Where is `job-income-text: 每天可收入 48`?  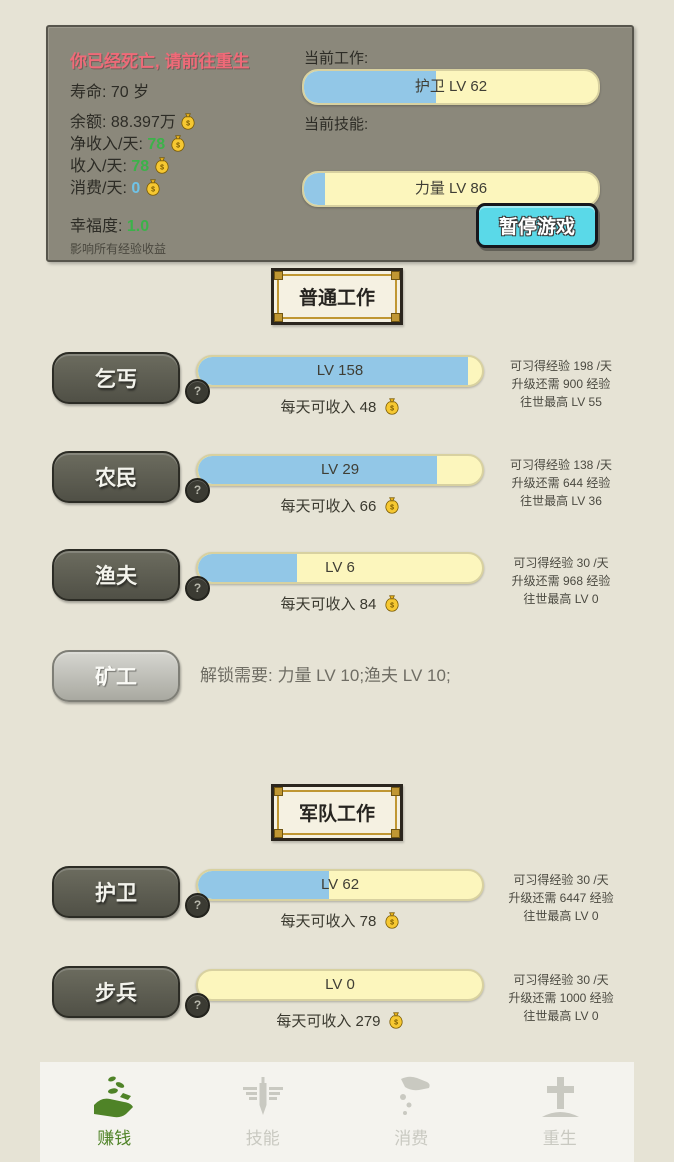
job-income-text: 每天可收入 48 is located at coordinates (328, 407).